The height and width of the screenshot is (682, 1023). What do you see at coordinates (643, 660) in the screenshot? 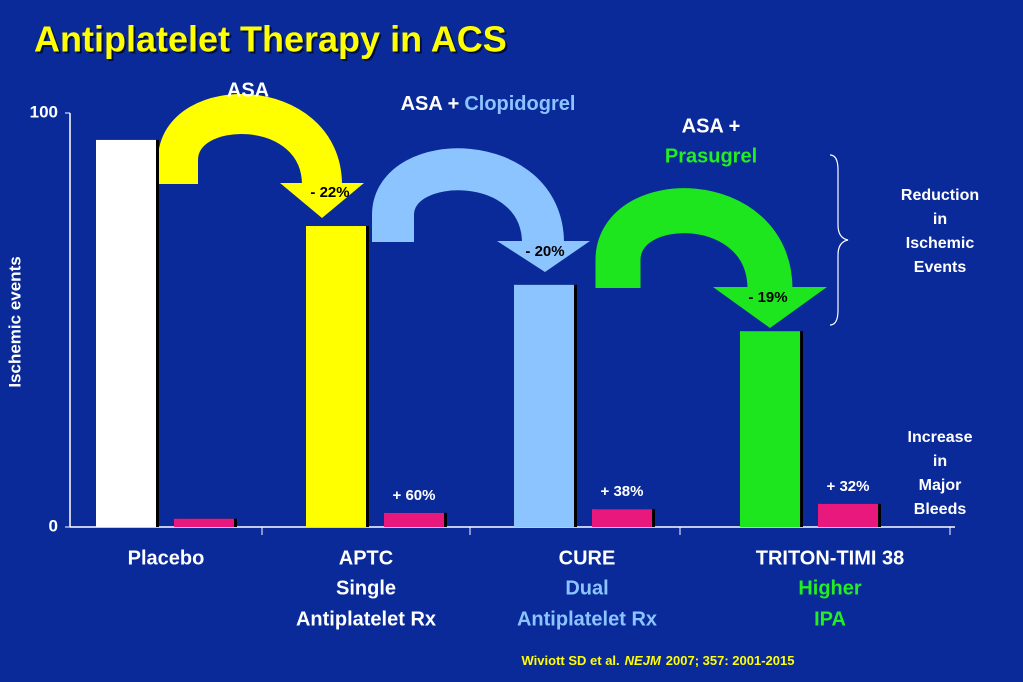
I see `citation-part: NEJM` at bounding box center [643, 660].